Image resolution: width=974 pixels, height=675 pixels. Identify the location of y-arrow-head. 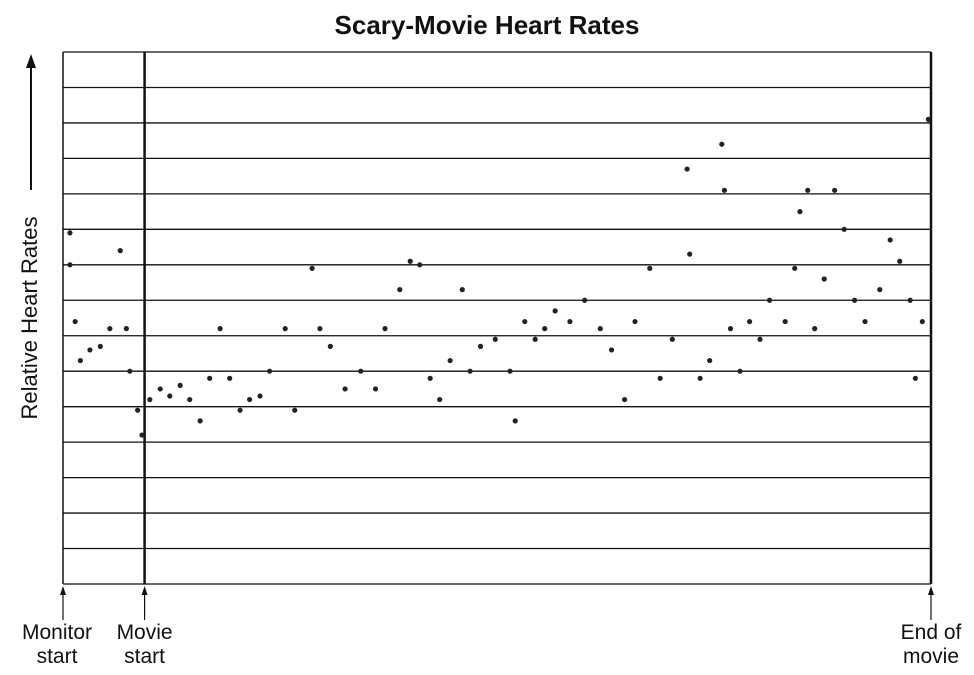
(31, 61).